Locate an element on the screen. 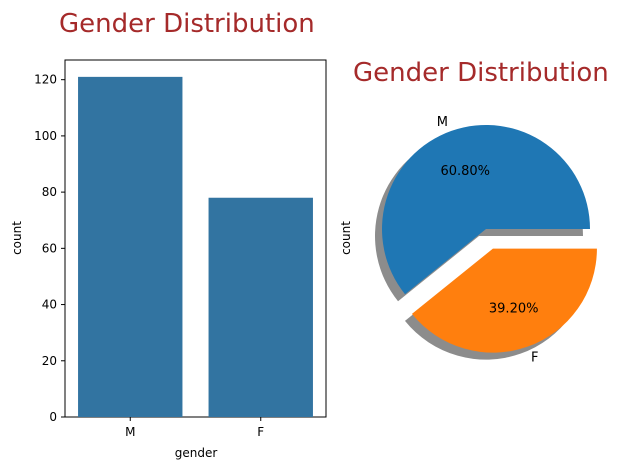 The width and height of the screenshot is (636, 470). pie-chart-title: Gender Distribution is located at coordinates (481, 73).